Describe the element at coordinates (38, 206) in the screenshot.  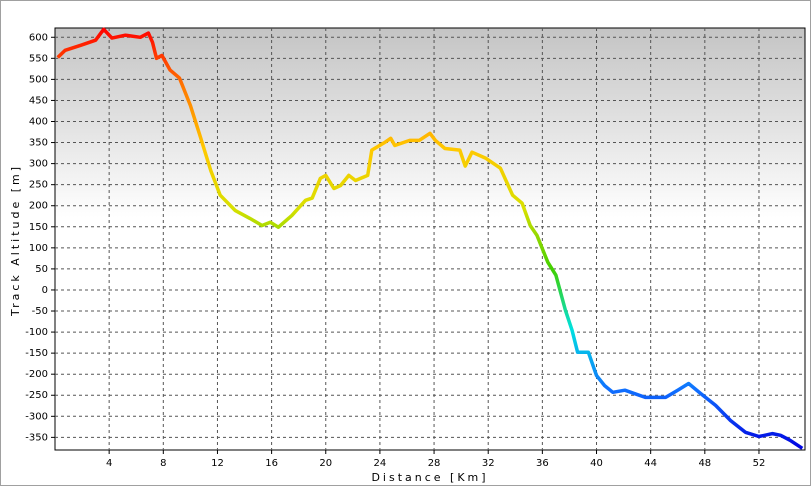
I see `y-tick-label: 200` at that location.